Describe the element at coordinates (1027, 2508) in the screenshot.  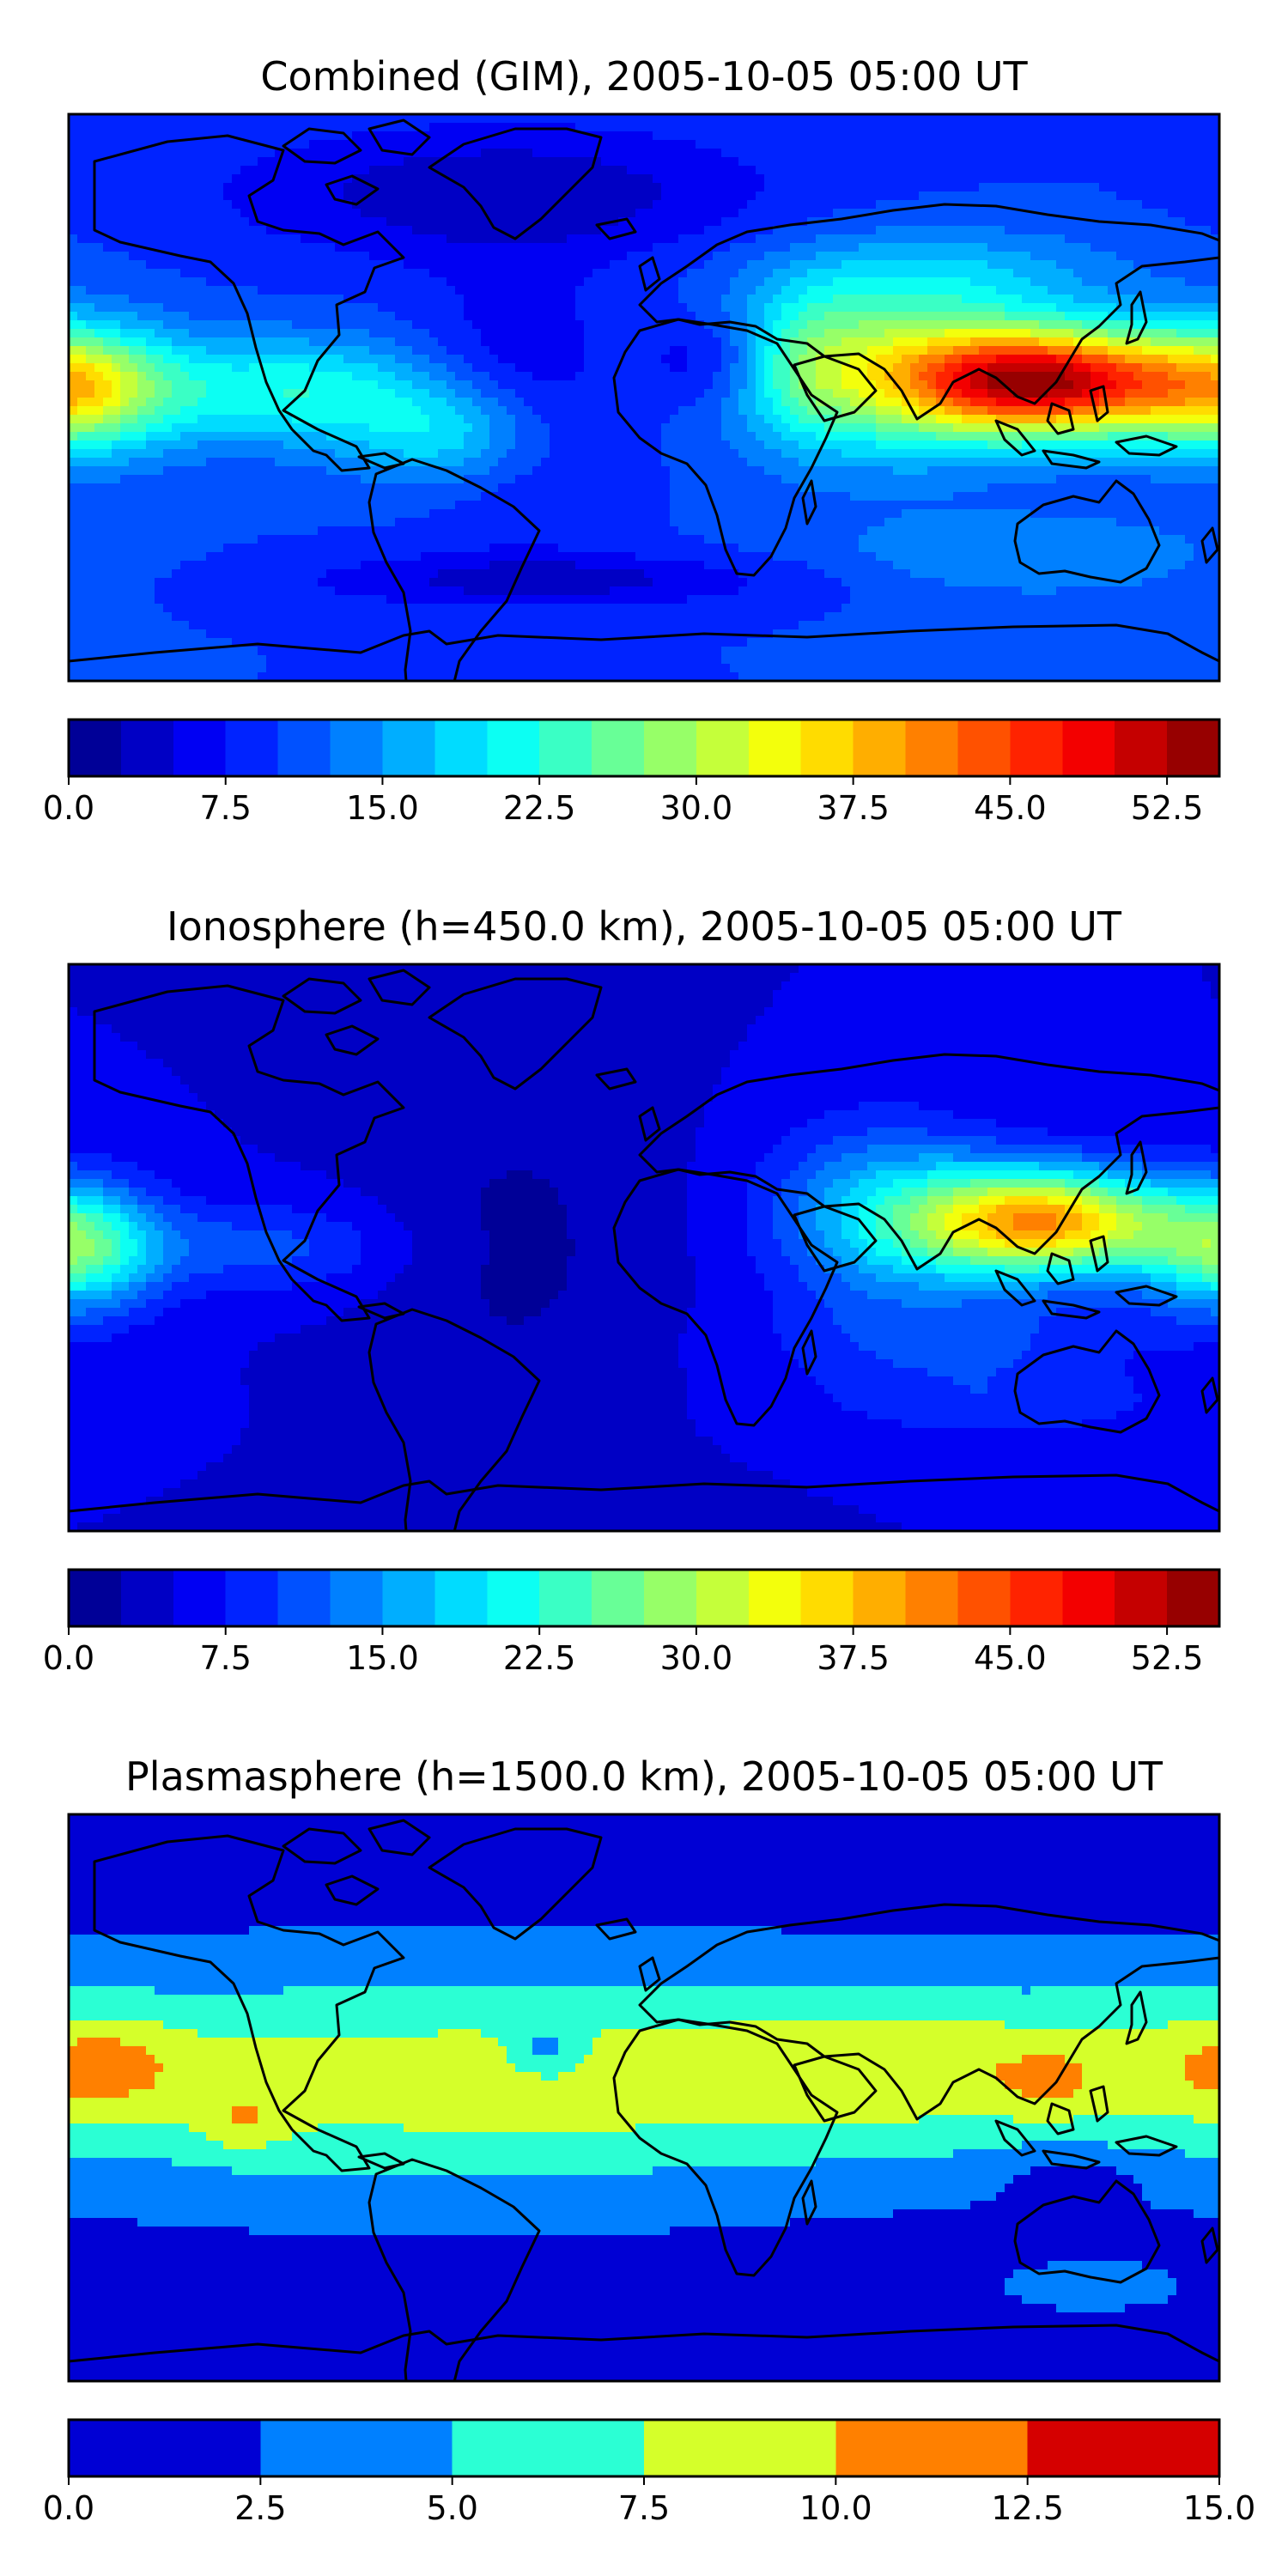
I see `colorbar-tick-label: 12.5` at that location.